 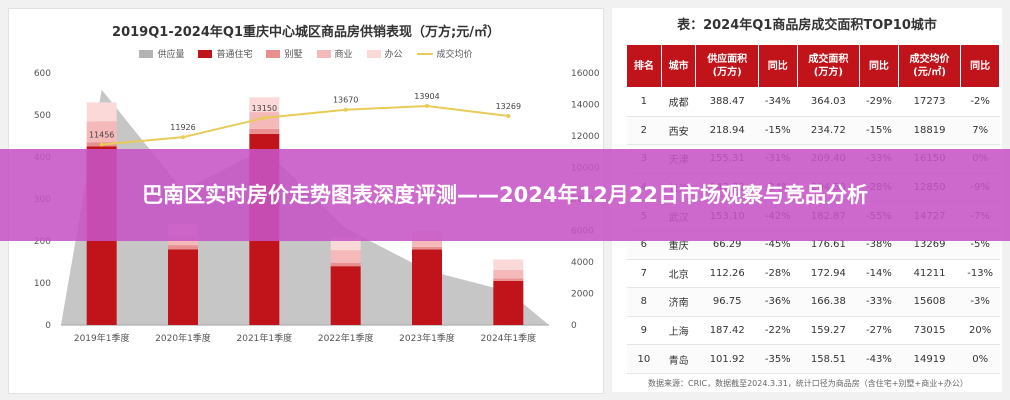 What do you see at coordinates (727, 359) in the screenshot?
I see `table-cell: 101.92` at bounding box center [727, 359].